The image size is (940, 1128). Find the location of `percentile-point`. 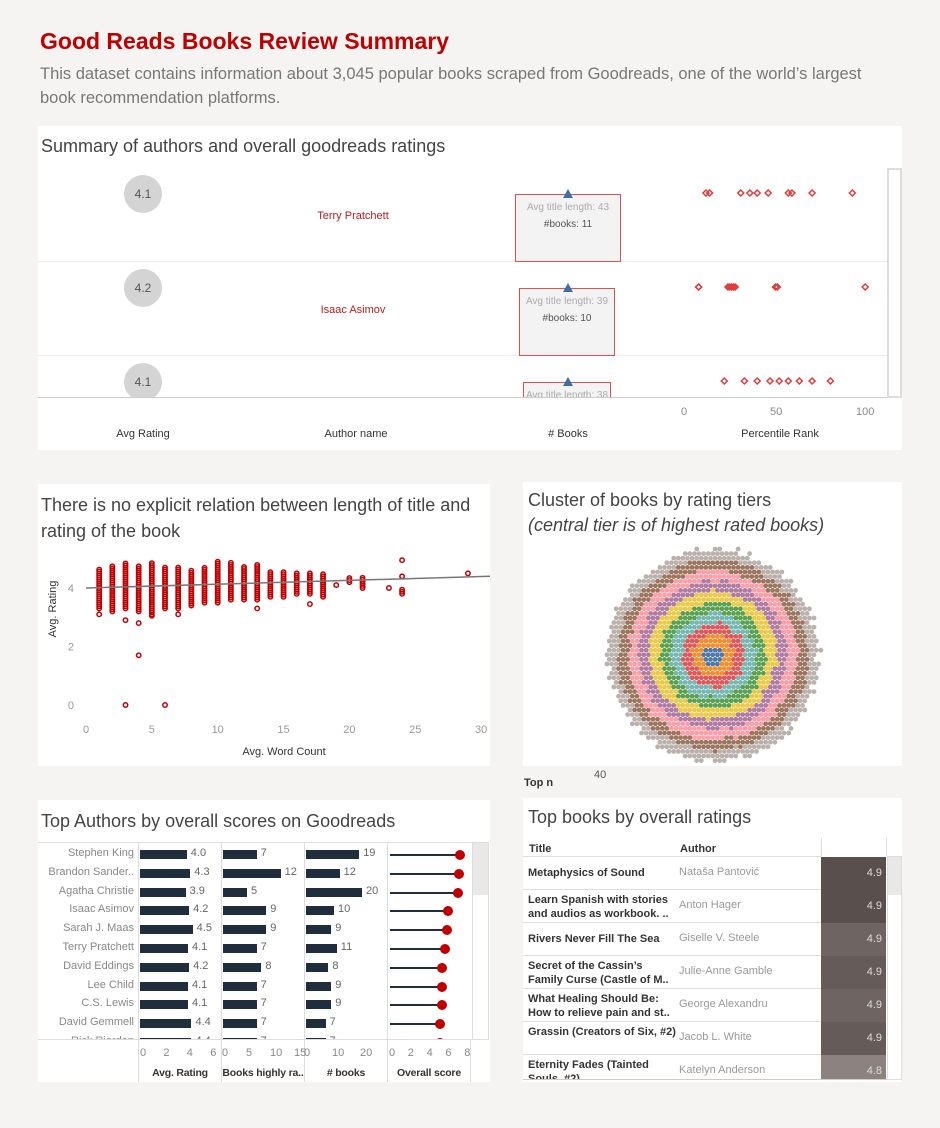

percentile-point is located at coordinates (777, 287).